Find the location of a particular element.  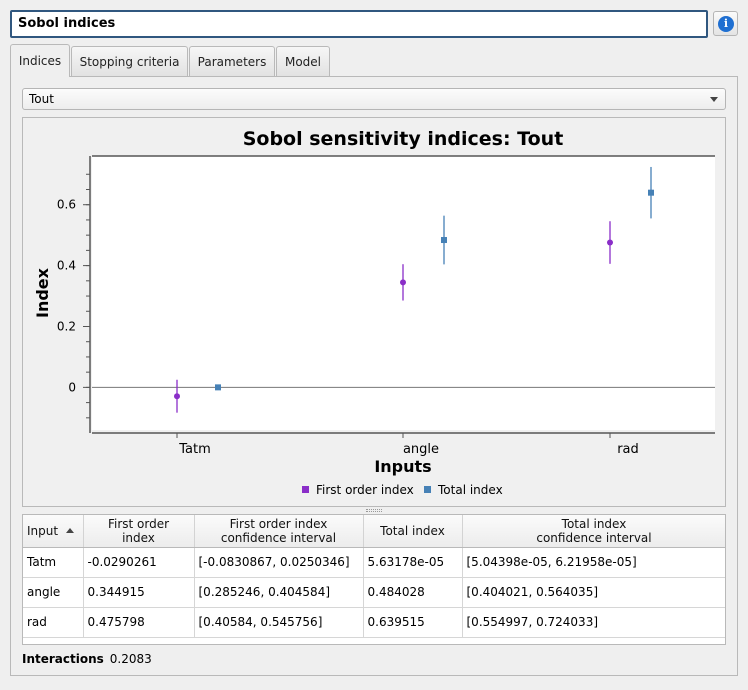

x-axis-title: Inputs is located at coordinates (402, 466).